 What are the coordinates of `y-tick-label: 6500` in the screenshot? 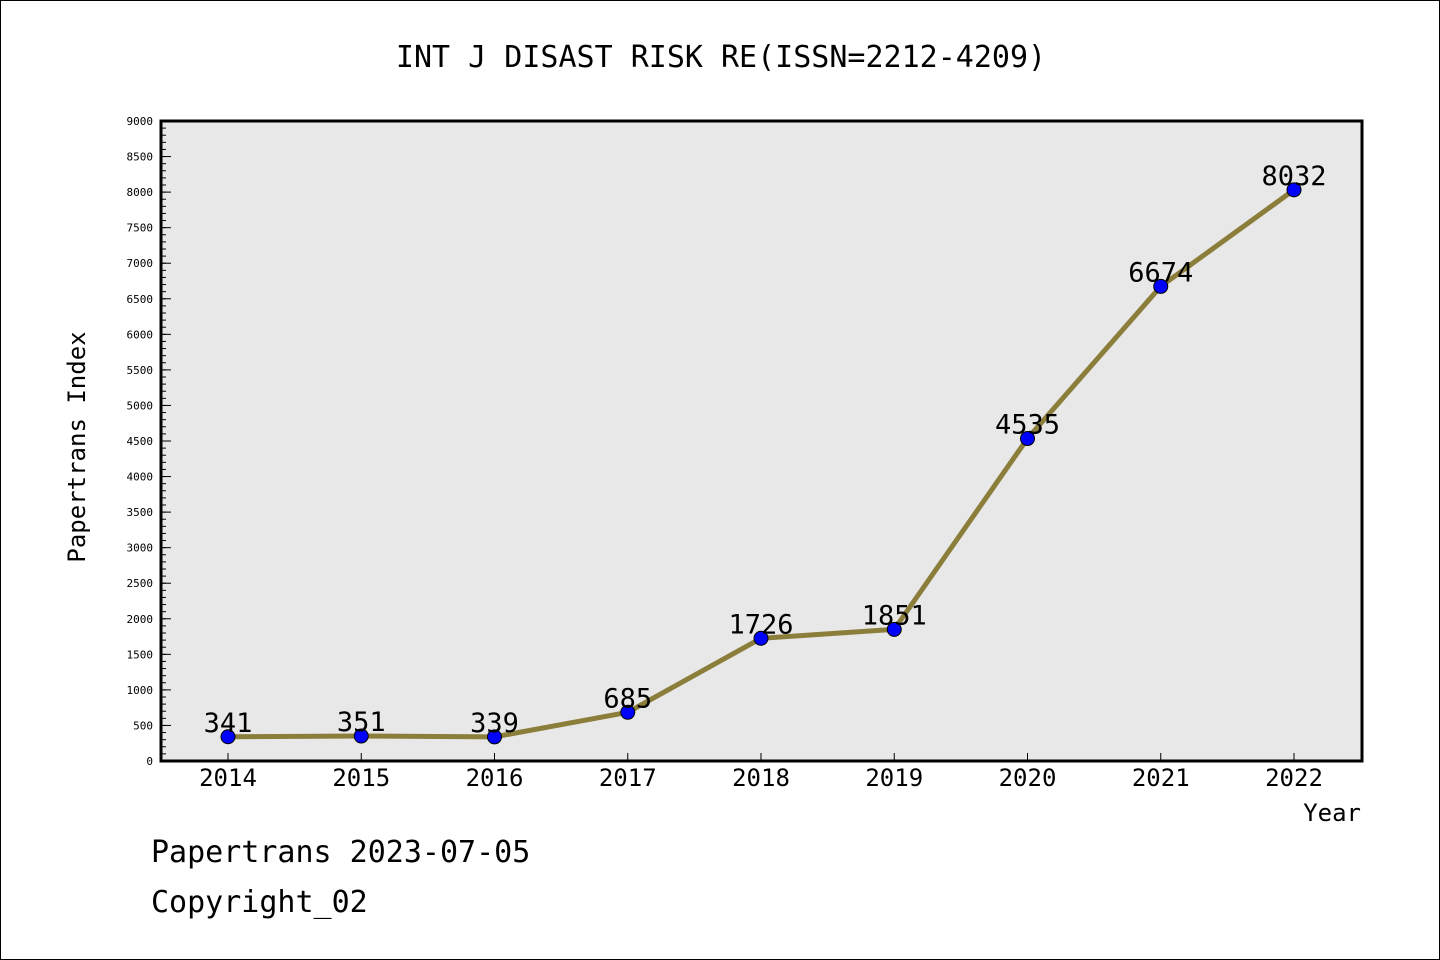 It's located at (140, 299).